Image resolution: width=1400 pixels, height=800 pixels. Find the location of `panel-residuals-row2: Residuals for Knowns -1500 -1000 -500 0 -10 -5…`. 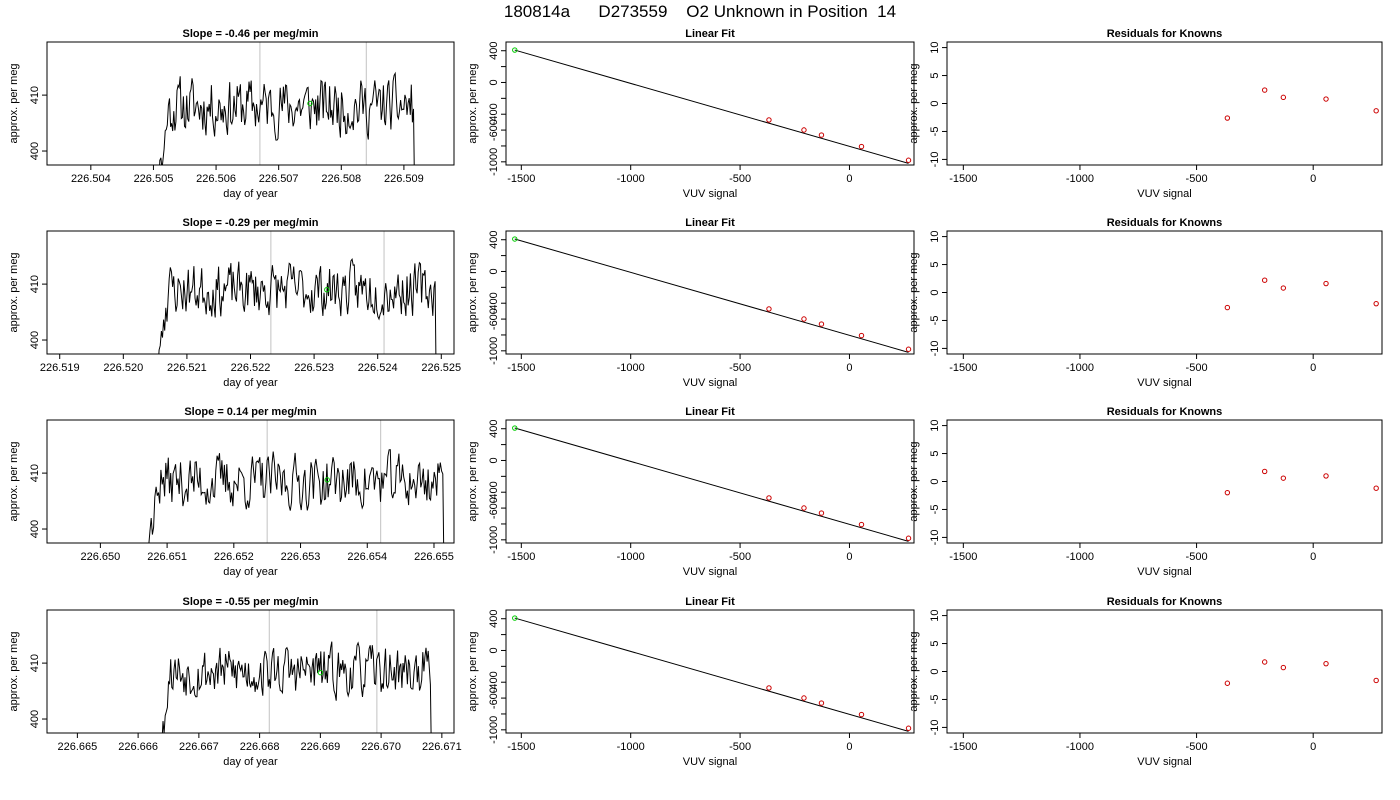

panel-residuals-row2: Residuals for Knowns -1500 -1000 -500 0 -10 -5… is located at coordinates (1145, 303).